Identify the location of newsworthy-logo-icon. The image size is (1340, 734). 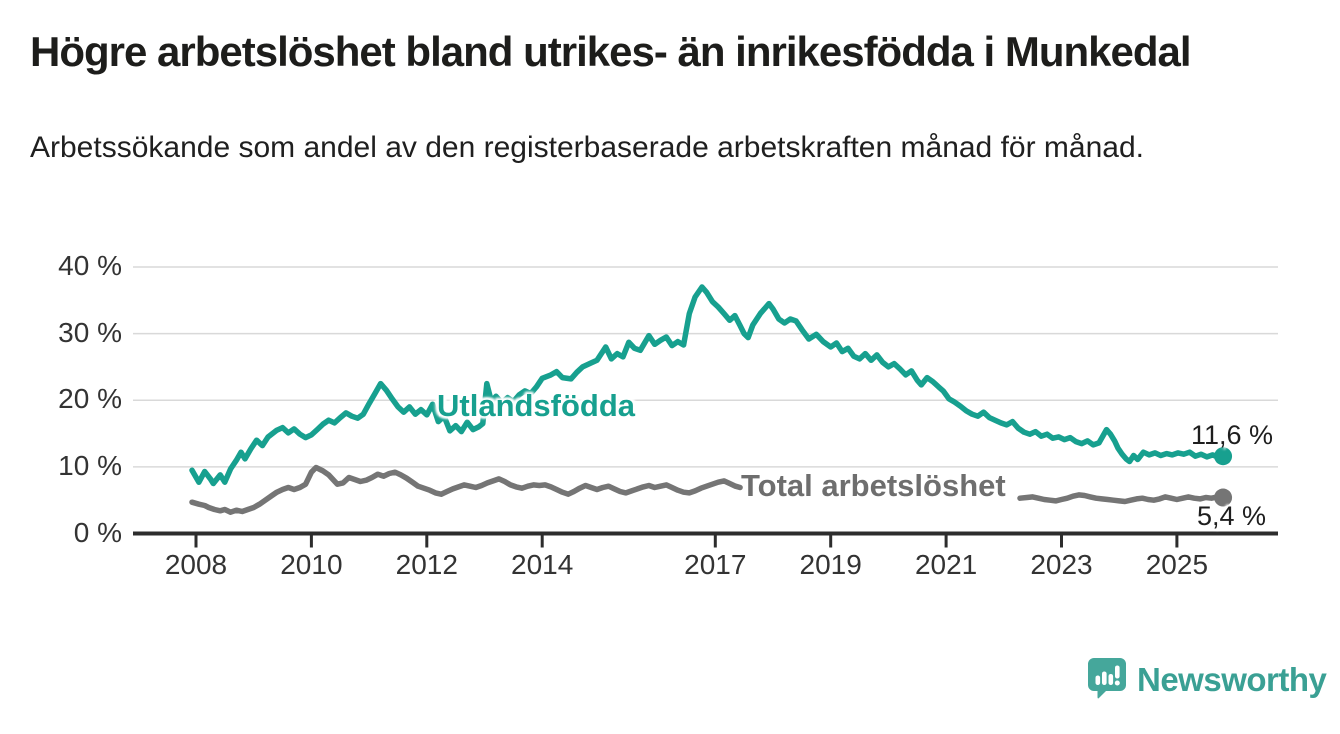
(1107, 678).